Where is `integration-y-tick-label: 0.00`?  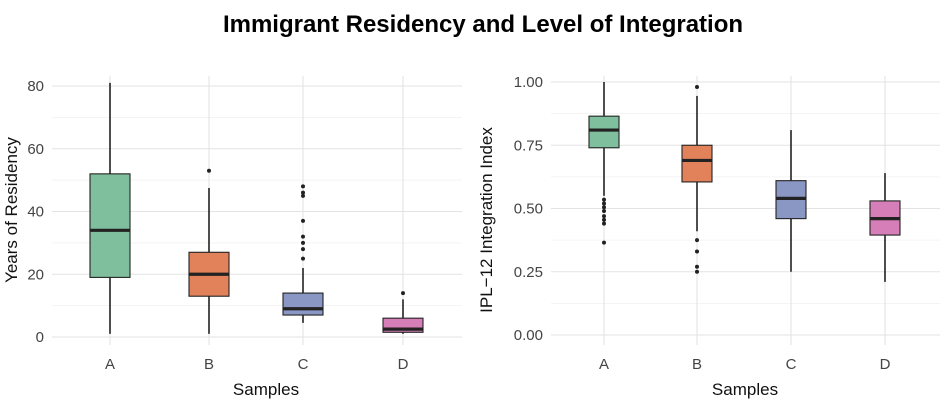
integration-y-tick-label: 0.00 is located at coordinates (528, 335).